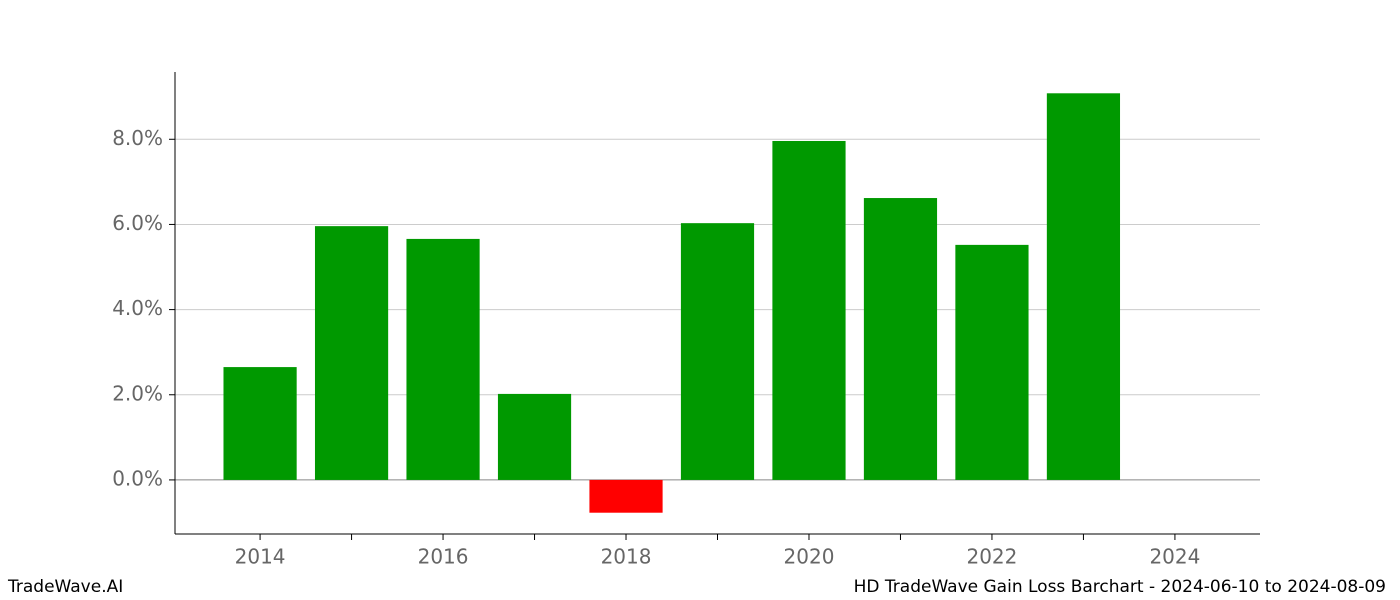  I want to click on footer-left: TradeWave.AI, so click(65, 587).